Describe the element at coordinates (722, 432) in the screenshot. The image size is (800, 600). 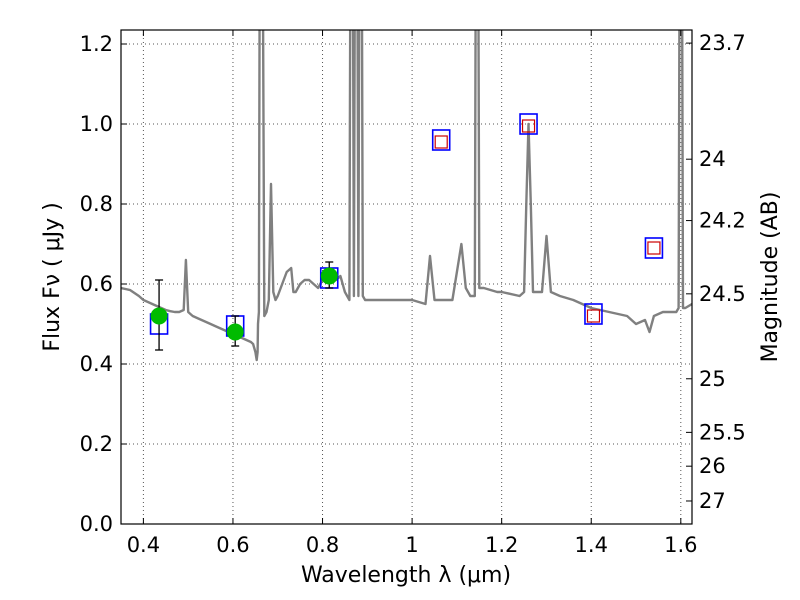
I see `right-tick-label: 25.5` at that location.